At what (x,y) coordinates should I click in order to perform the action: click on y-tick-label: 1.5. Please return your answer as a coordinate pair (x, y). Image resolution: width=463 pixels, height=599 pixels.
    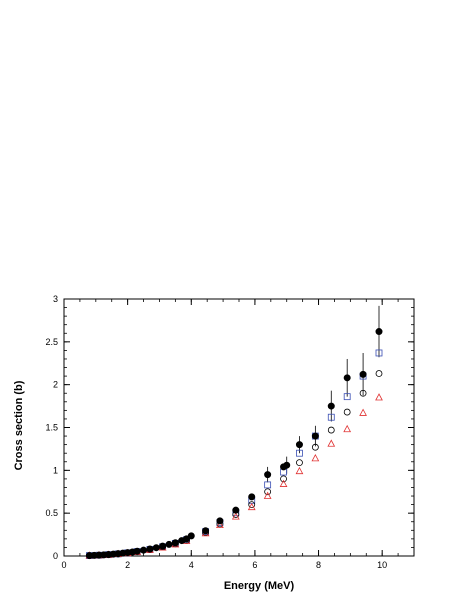
    Looking at the image, I should click on (51, 428).